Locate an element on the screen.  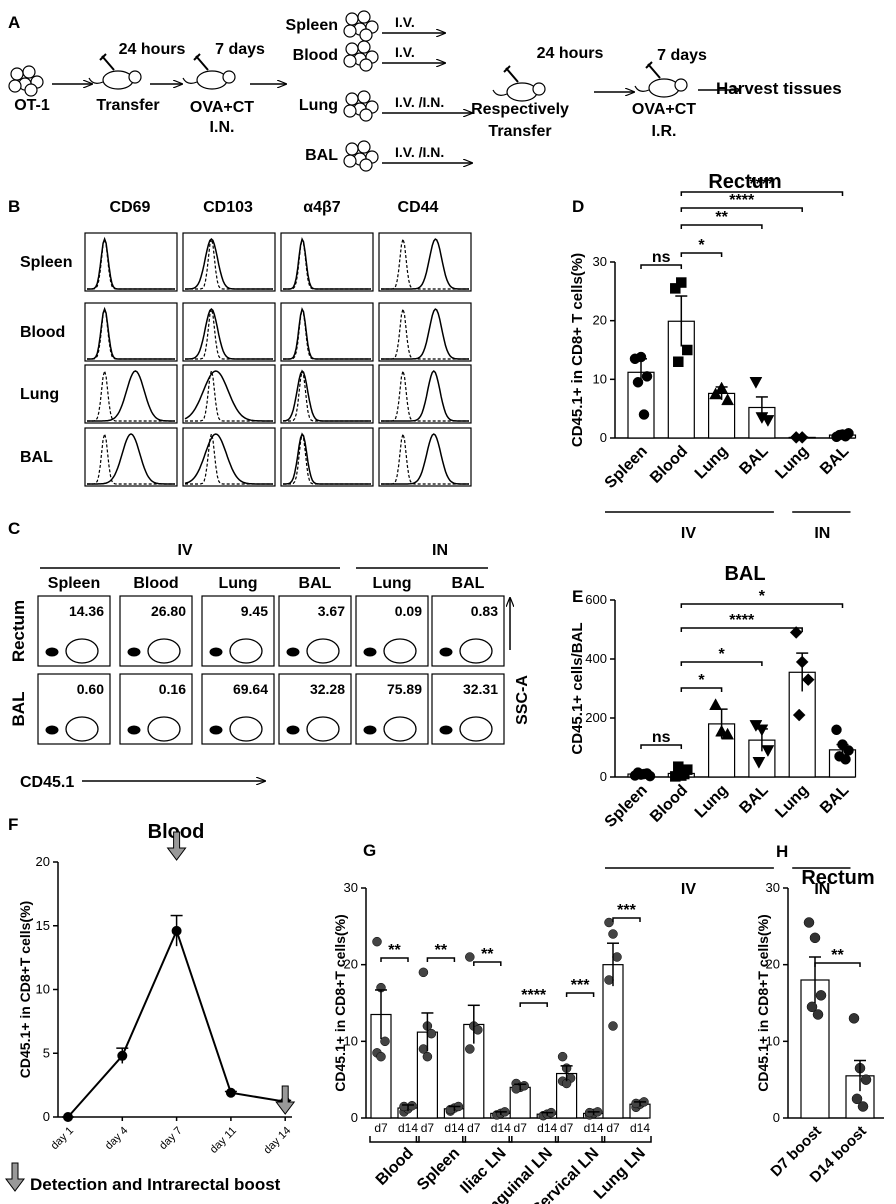
legend-label: Detection and Intrarectal boost is located at coordinates (155, 1184).